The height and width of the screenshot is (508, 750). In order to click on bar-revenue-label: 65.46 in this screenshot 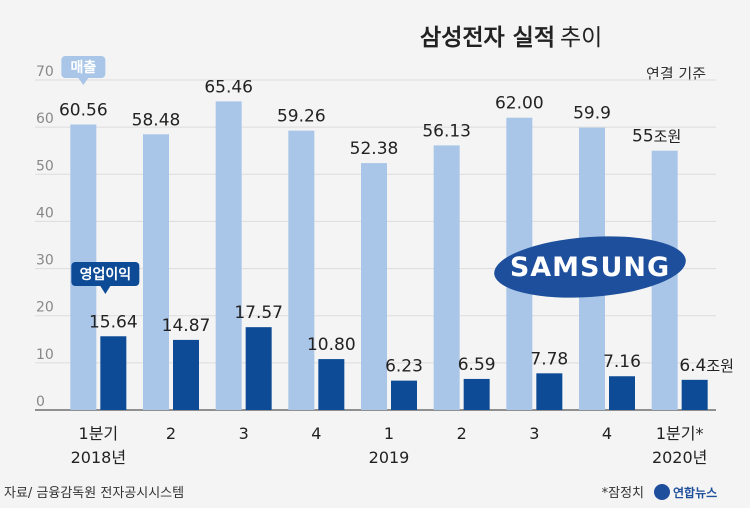, I will do `click(228, 87)`.